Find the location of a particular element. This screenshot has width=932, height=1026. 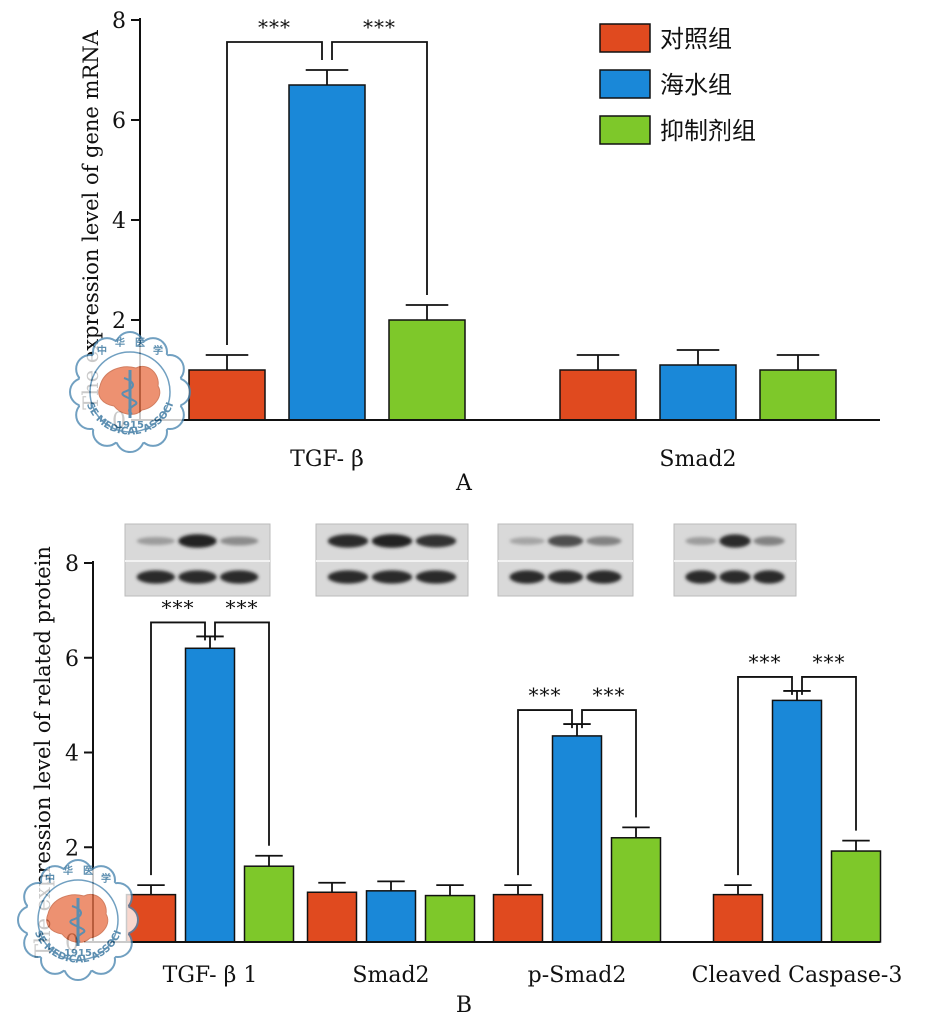

x-category-label: p-Smad2 is located at coordinates (577, 975).